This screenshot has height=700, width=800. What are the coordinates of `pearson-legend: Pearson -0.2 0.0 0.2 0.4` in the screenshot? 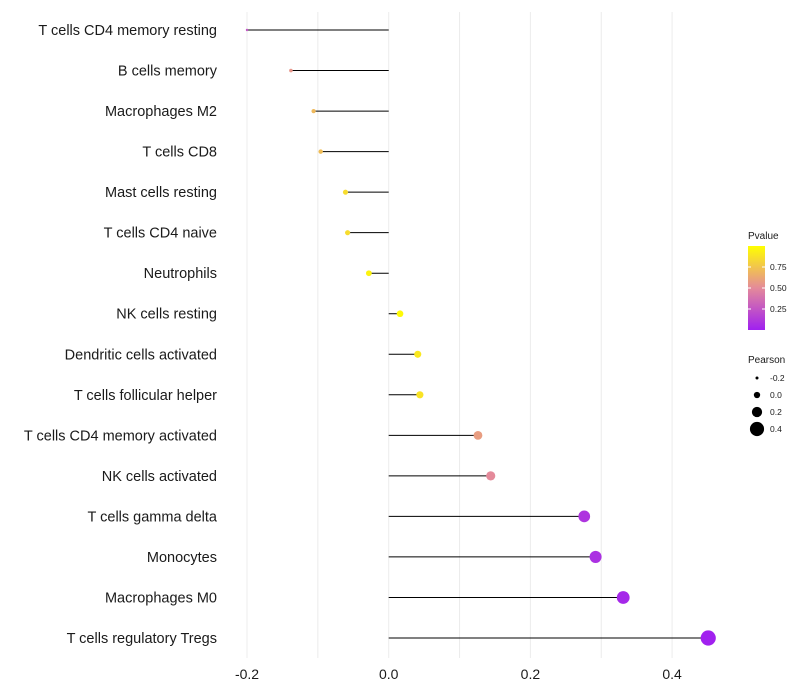 It's located at (766, 396).